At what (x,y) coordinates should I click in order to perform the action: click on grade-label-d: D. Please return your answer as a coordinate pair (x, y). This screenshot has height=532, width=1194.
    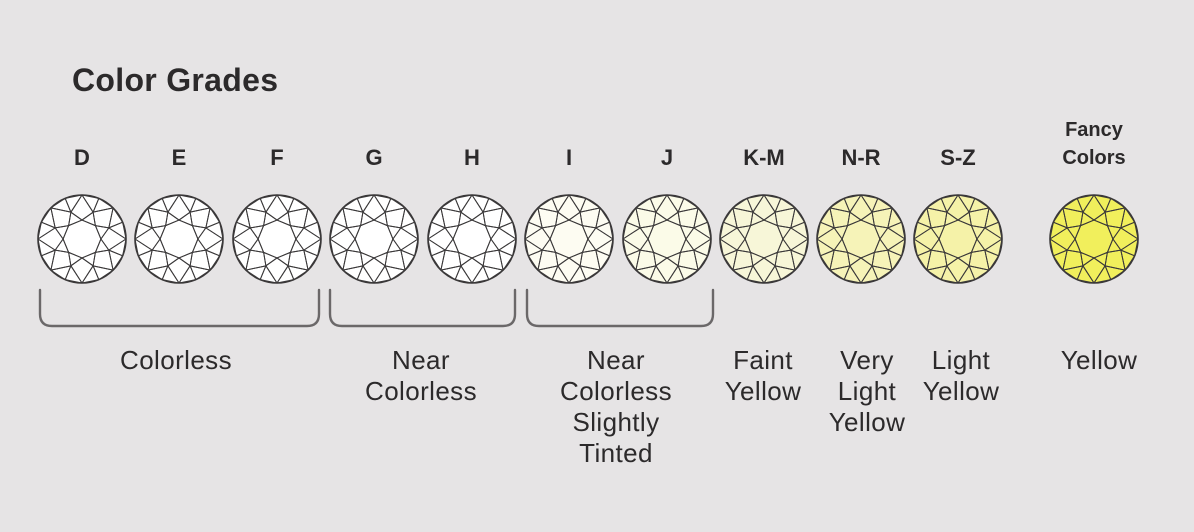
    Looking at the image, I should click on (82, 157).